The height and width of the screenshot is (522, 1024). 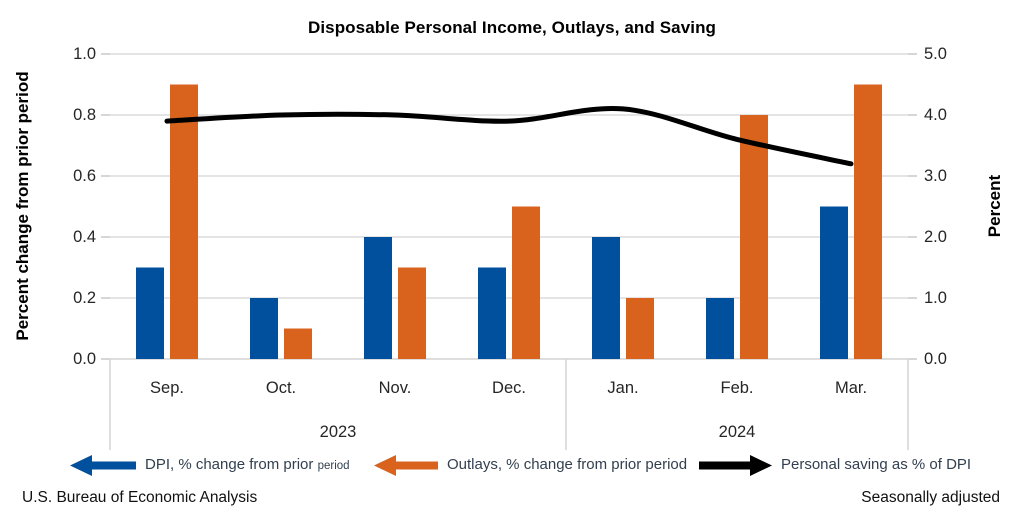 What do you see at coordinates (298, 343) in the screenshot?
I see `outlays-bar-oct` at bounding box center [298, 343].